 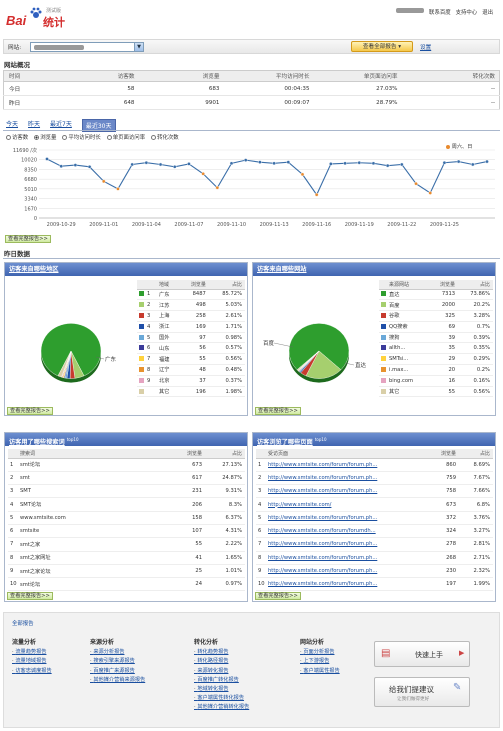 I want to click on pie-label: 直达, so click(x=361, y=365).